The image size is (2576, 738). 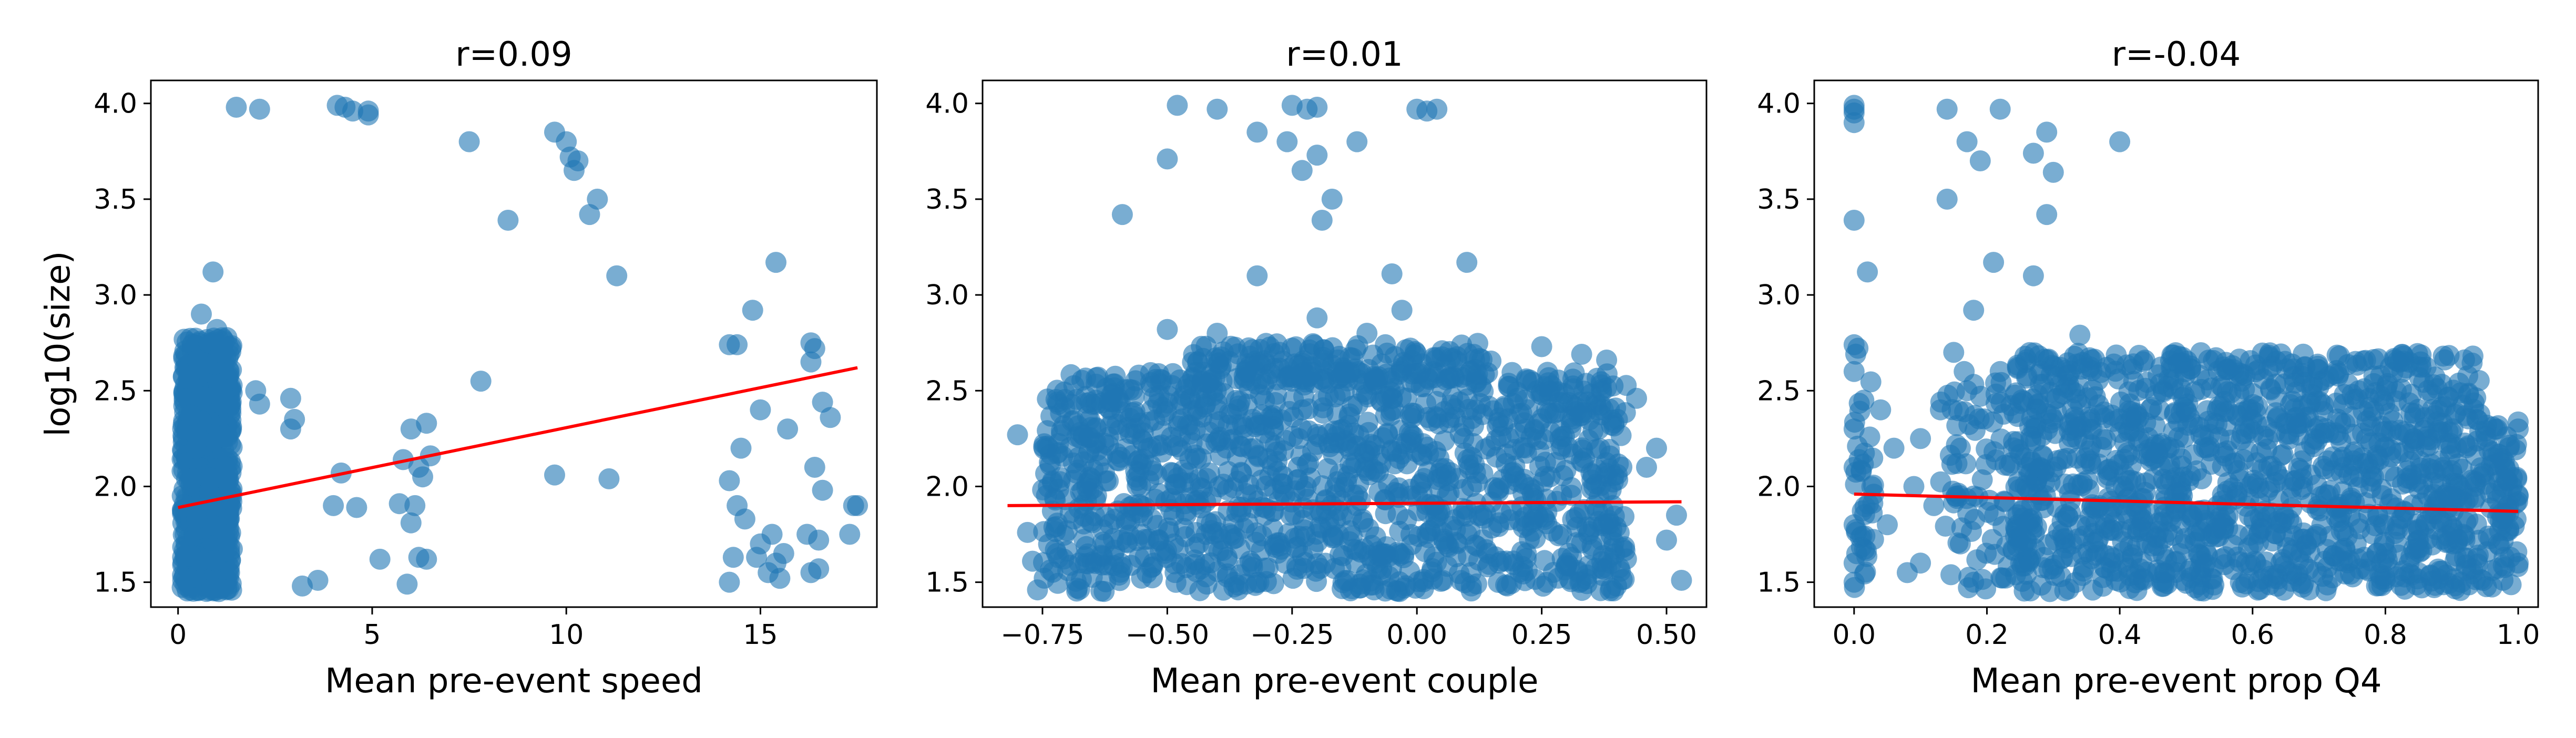 I want to click on x-tick-label: 5, so click(x=372, y=635).